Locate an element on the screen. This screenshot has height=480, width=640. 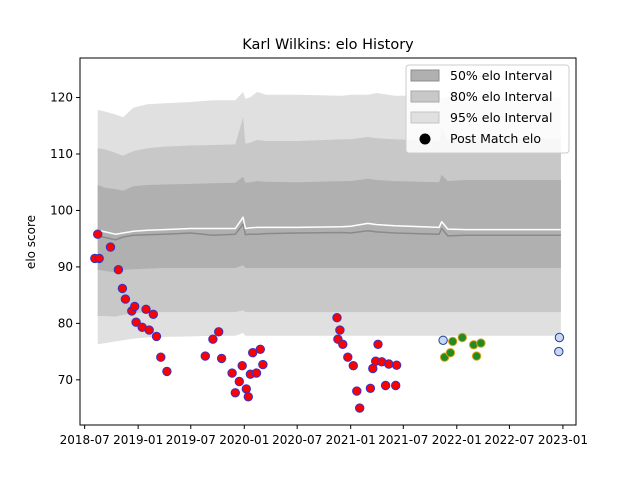
mean-line is located at coordinates (329, 225).